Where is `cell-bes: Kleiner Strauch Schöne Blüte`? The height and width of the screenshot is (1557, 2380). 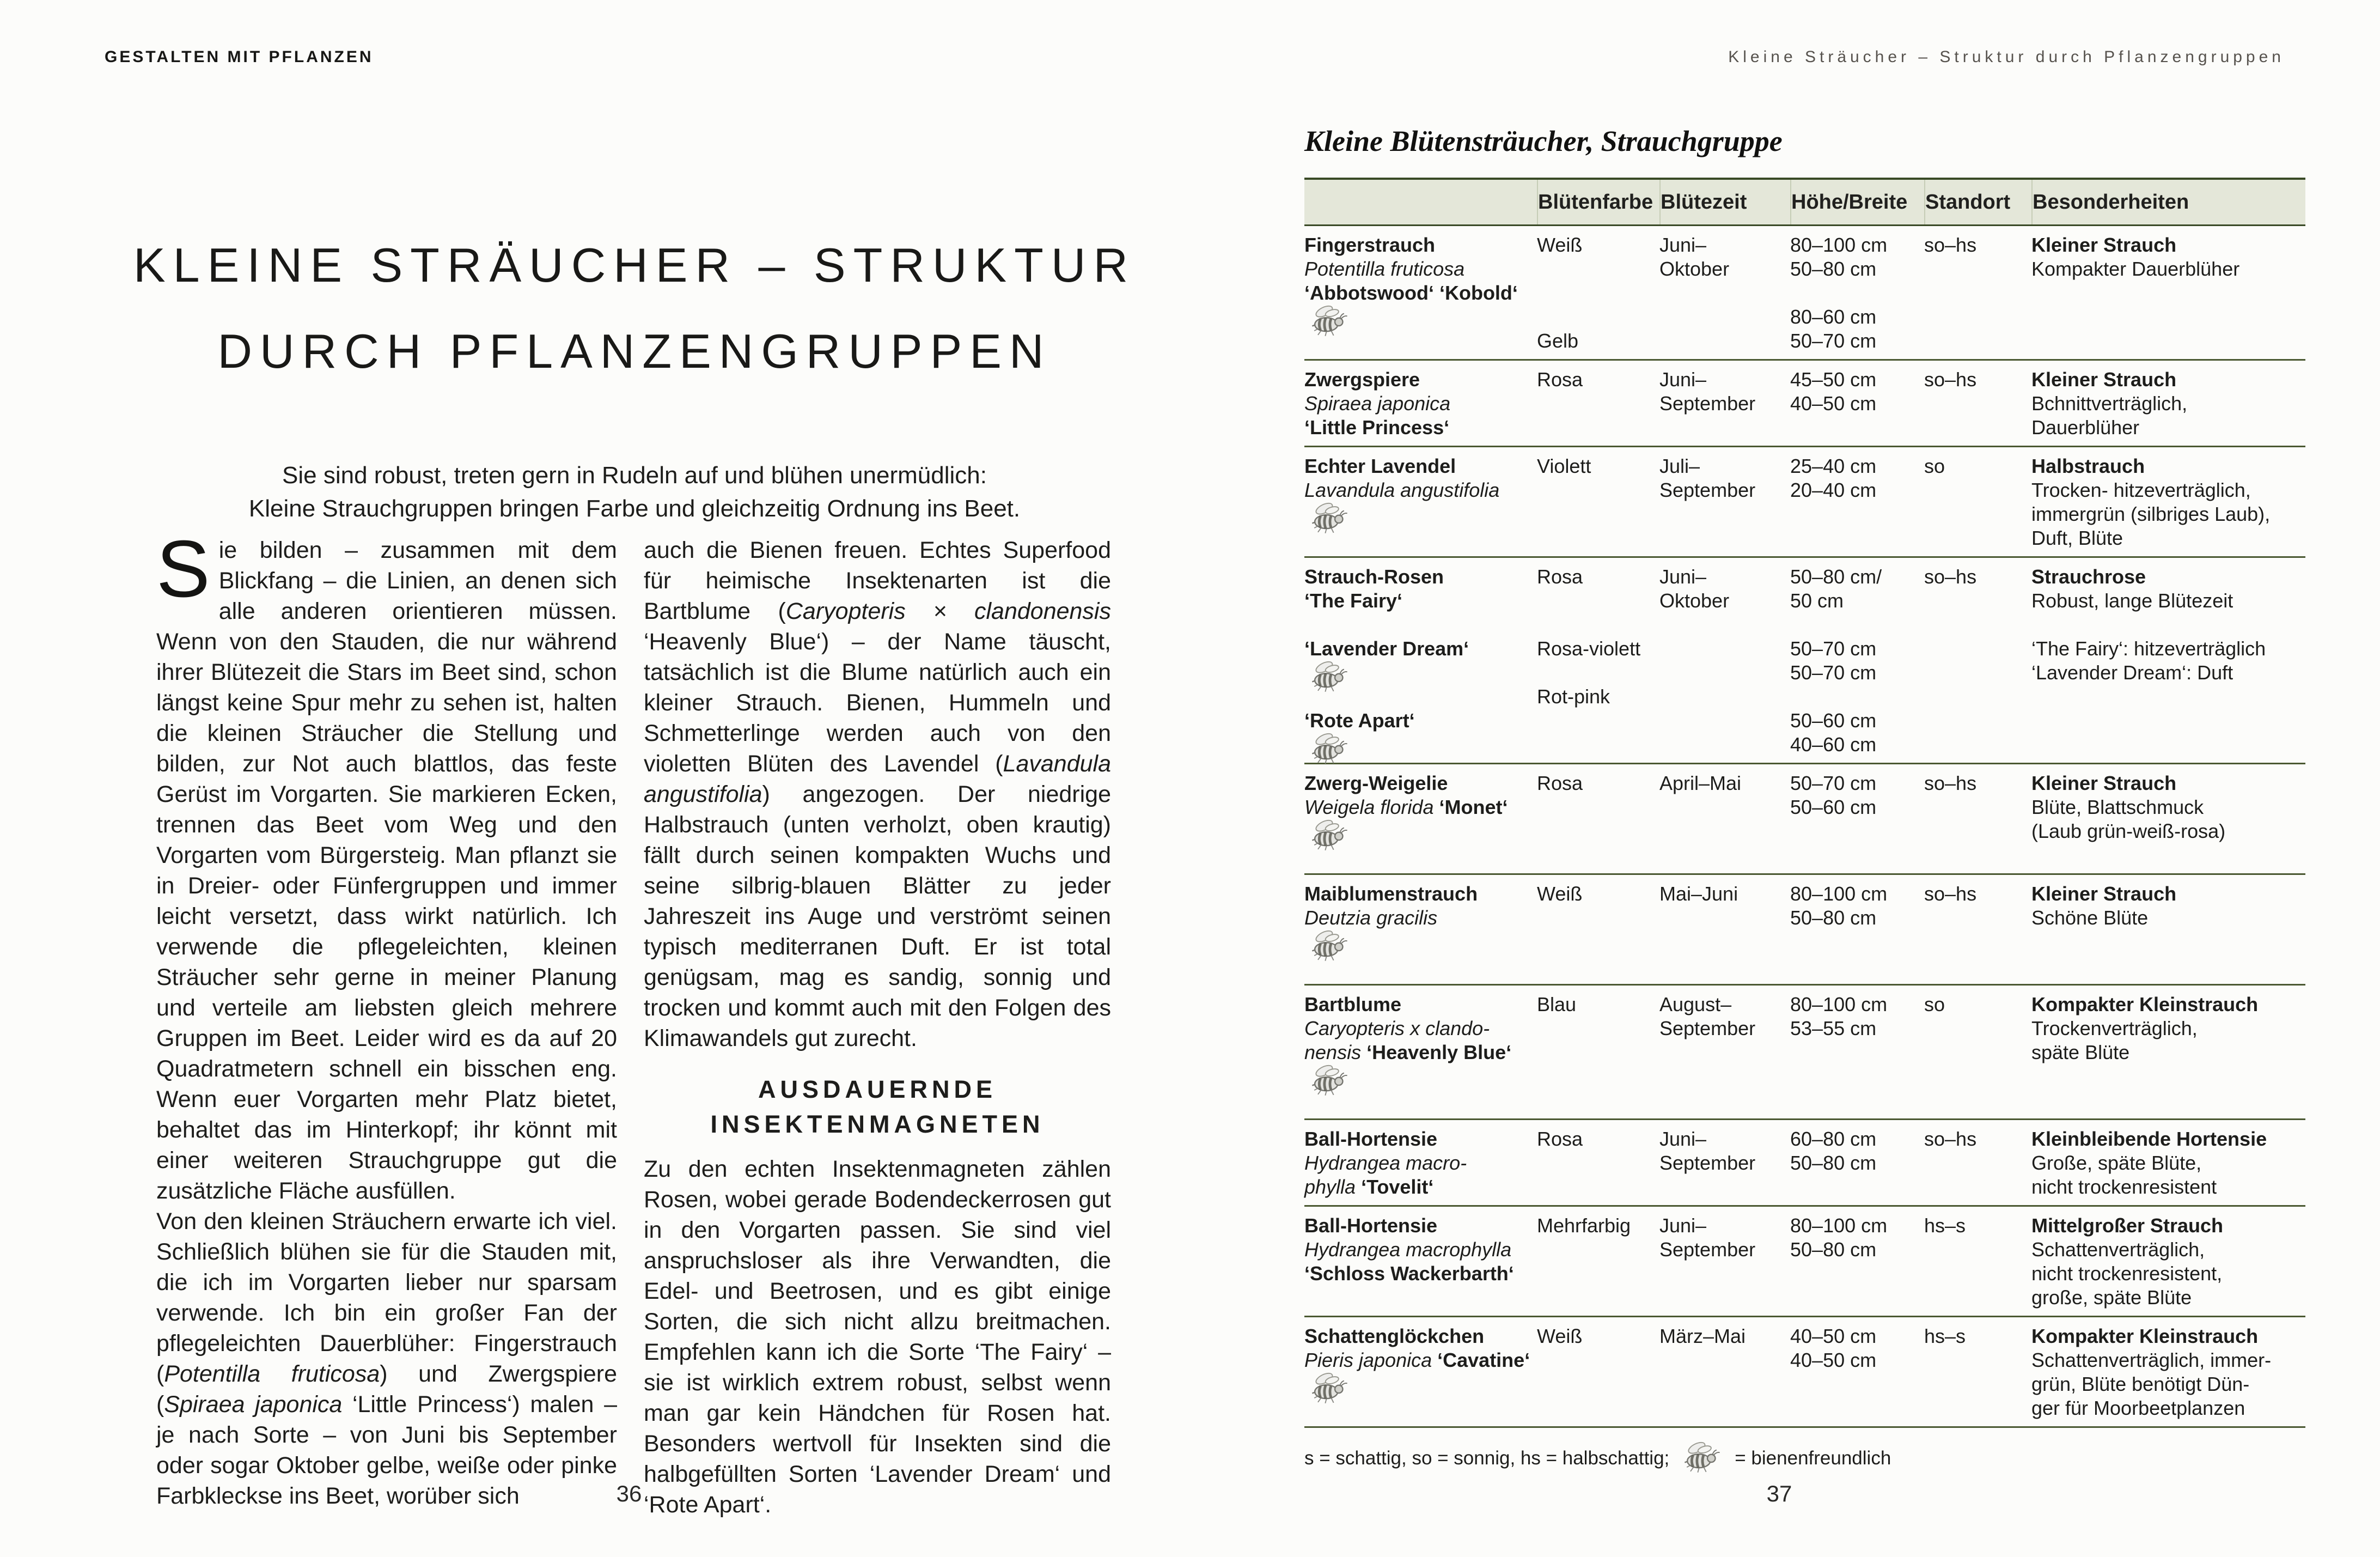 cell-bes: Kleiner Strauch Schöne Blüte is located at coordinates (2104, 906).